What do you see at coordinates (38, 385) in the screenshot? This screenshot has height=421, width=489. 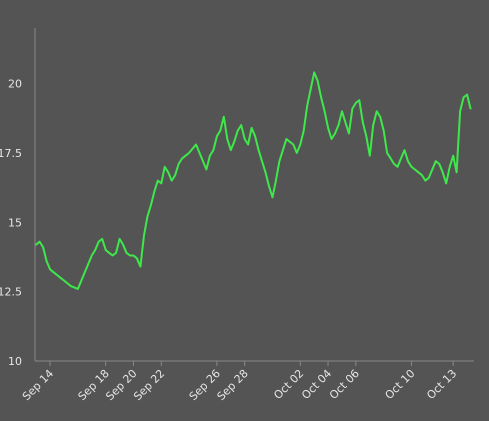 I see `x-tick-label: Sep 14` at bounding box center [38, 385].